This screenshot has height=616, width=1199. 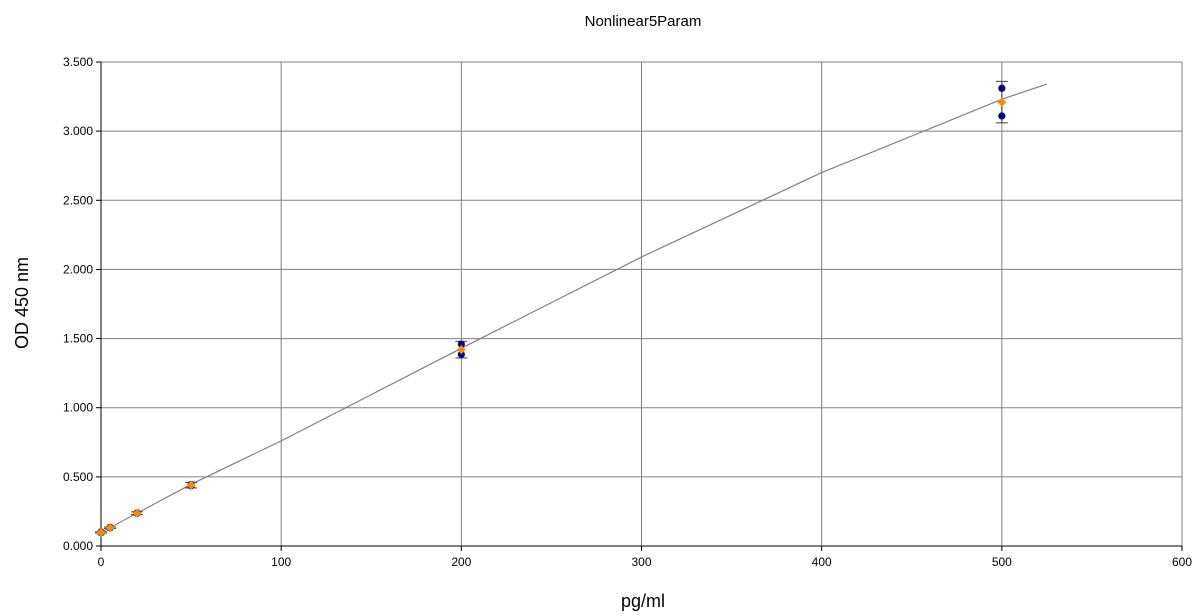 I want to click on x-tick-label: 0, so click(x=101, y=562).